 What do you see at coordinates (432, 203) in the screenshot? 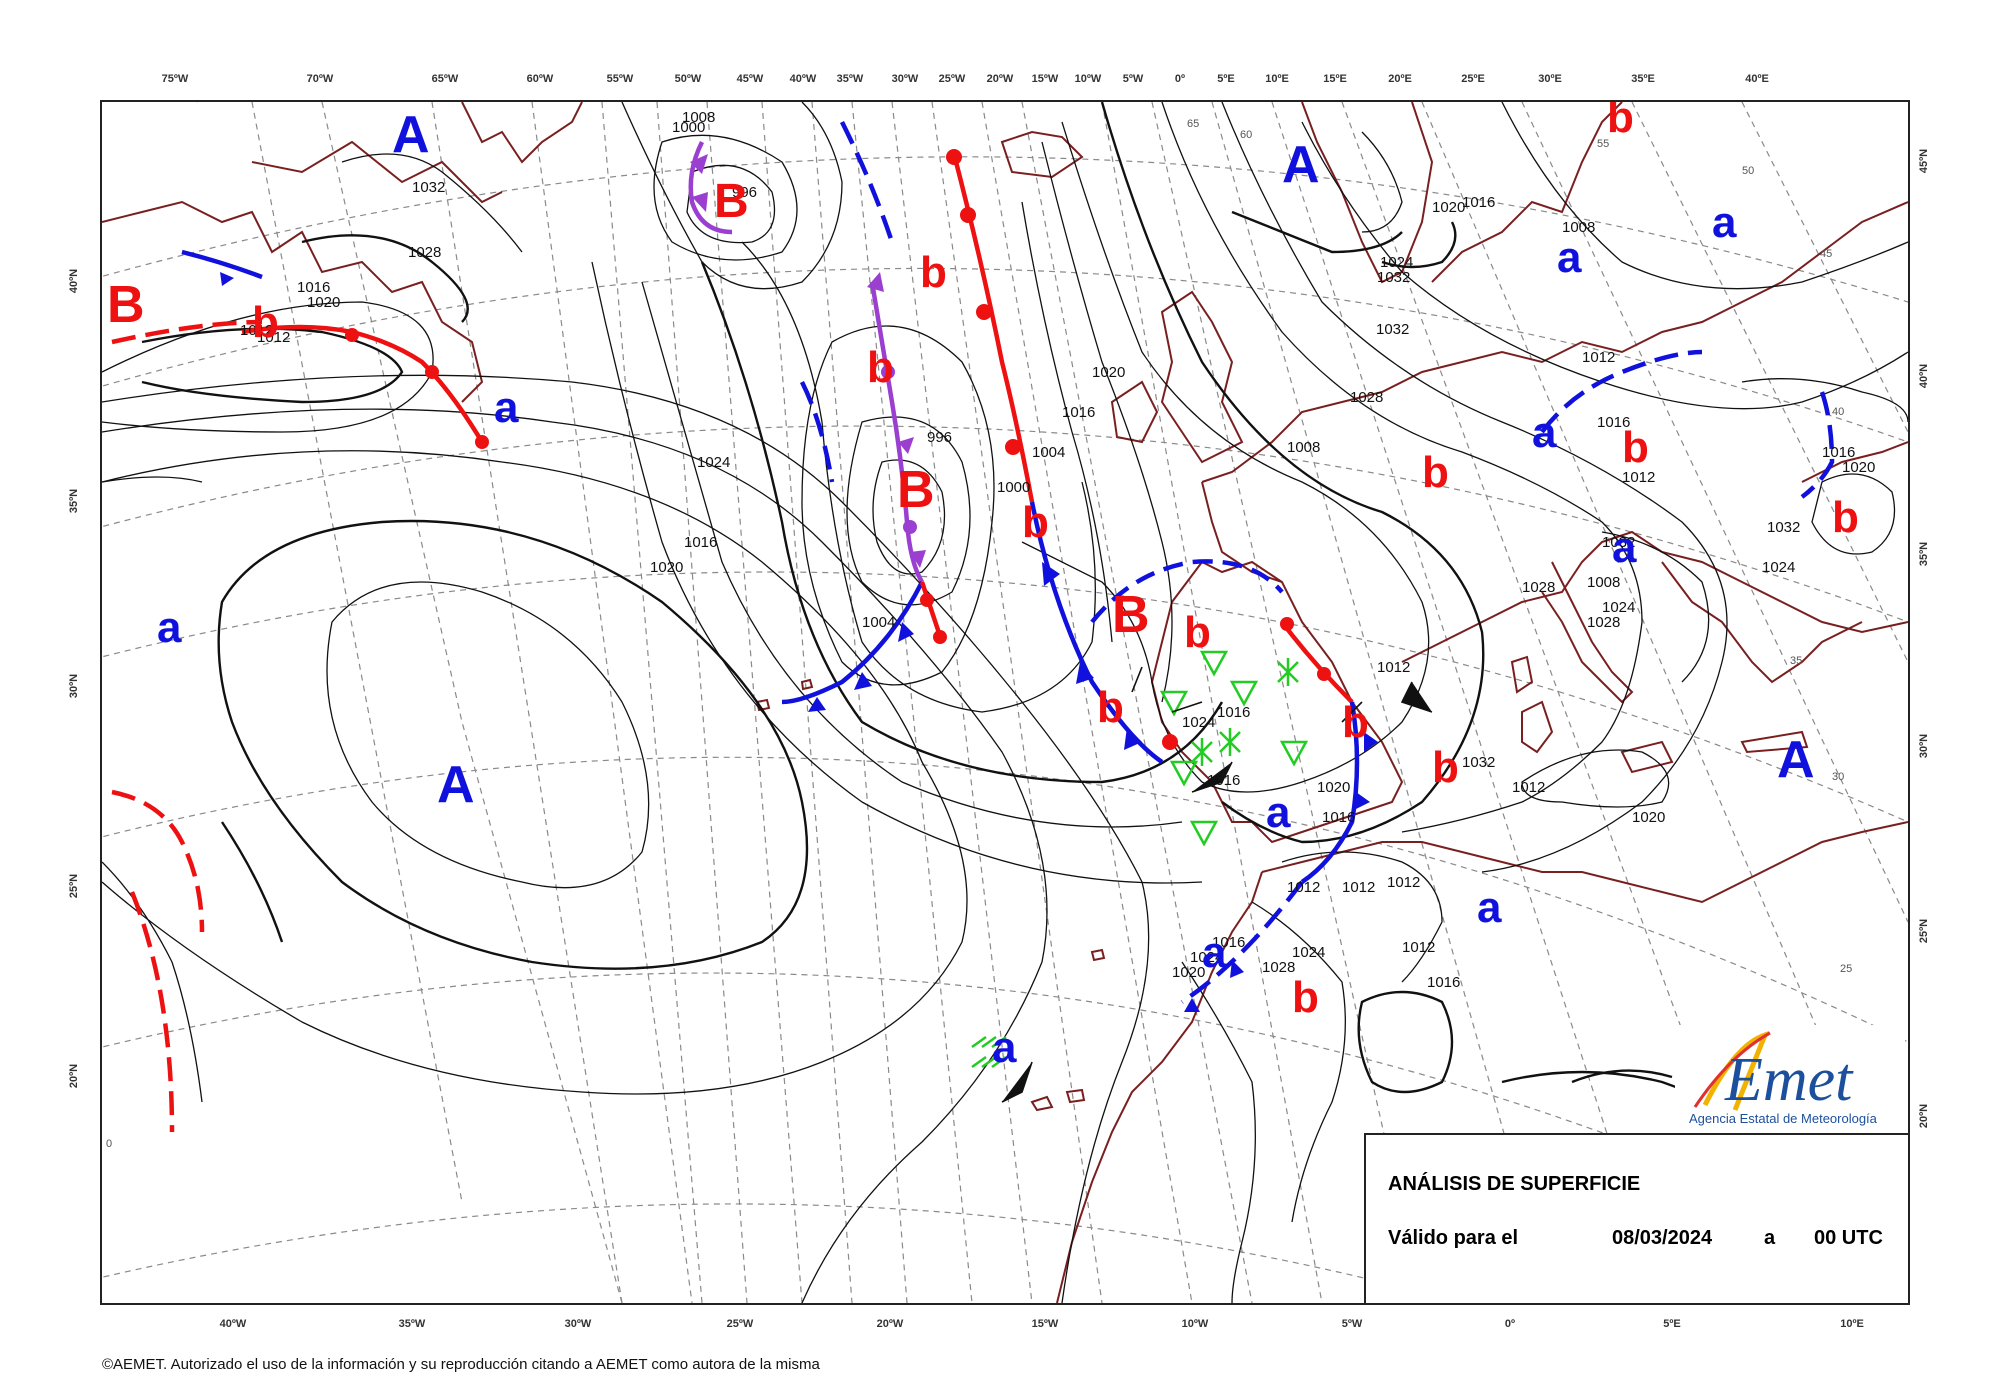
I see `isobar-1032-canada` at bounding box center [432, 203].